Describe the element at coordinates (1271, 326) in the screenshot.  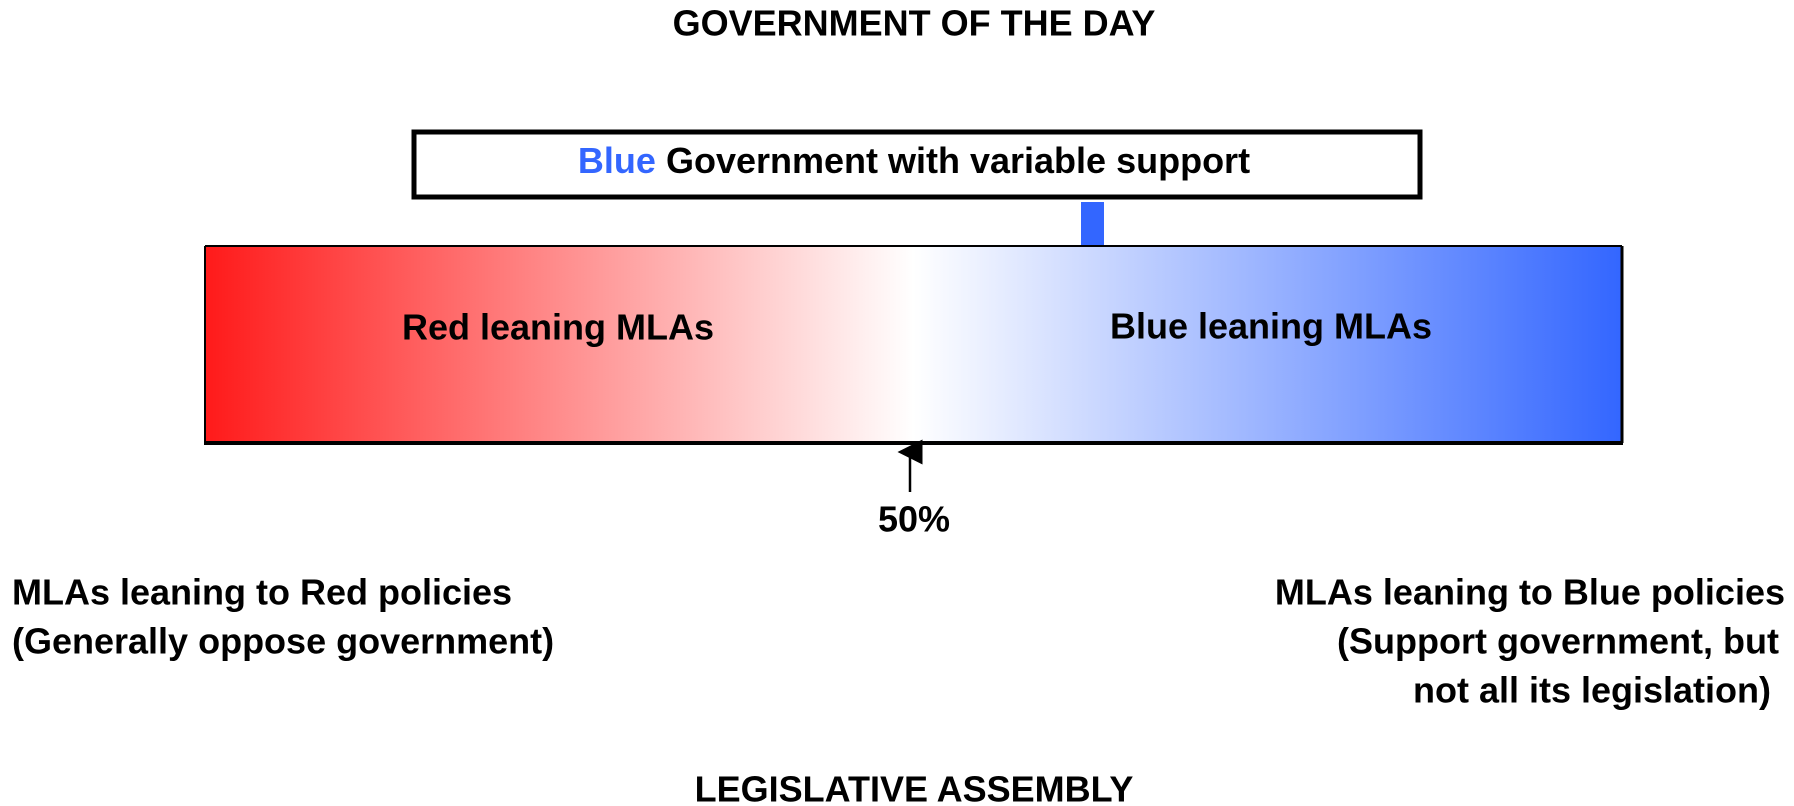
I see `blue-label: Blue leaning MLAs` at that location.